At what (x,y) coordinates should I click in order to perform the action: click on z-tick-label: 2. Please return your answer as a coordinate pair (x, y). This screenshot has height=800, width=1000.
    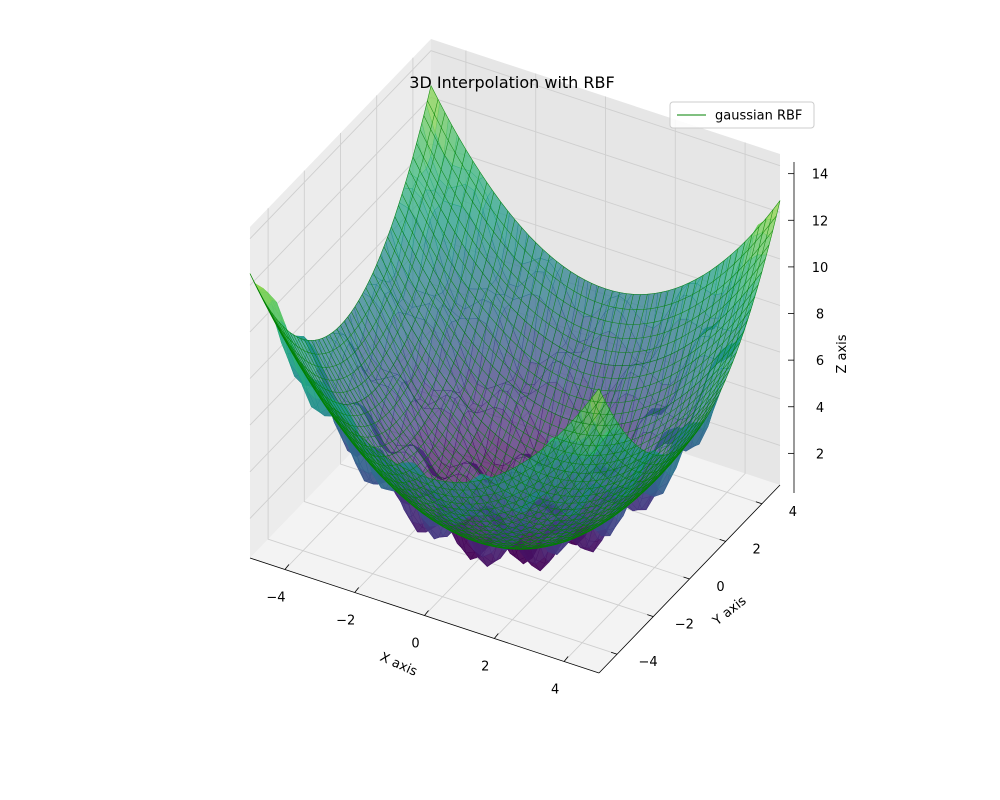
    Looking at the image, I should click on (820, 454).